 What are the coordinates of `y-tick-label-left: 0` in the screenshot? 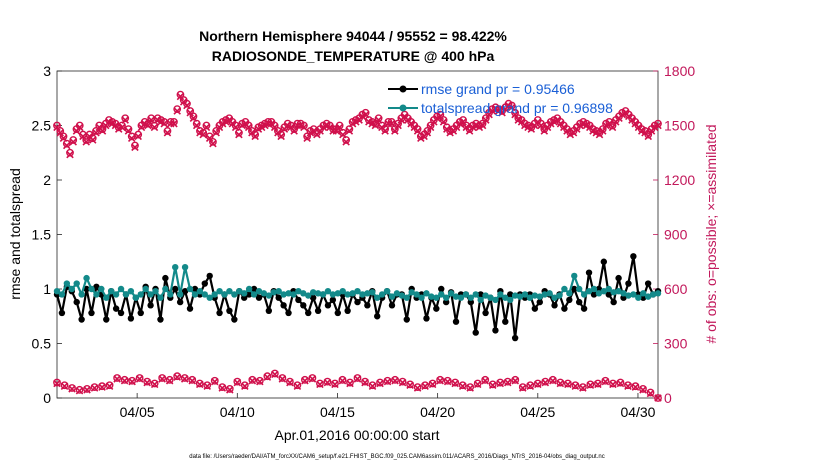 It's located at (47, 398).